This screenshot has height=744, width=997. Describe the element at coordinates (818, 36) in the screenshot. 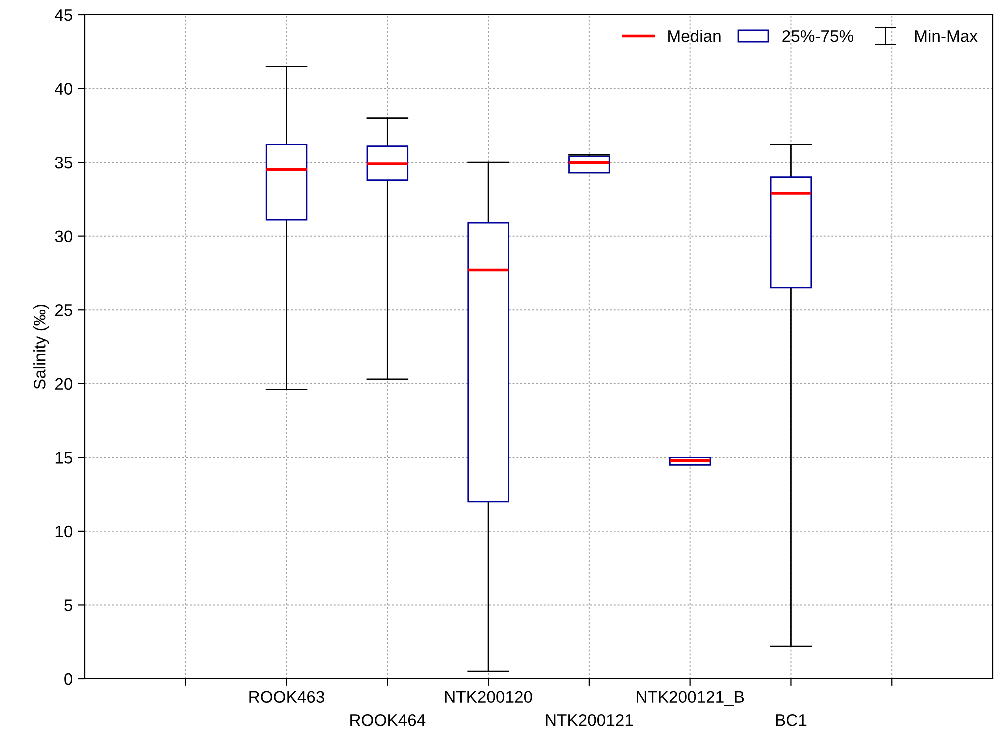

I see `legend-label: 25%-75%` at that location.